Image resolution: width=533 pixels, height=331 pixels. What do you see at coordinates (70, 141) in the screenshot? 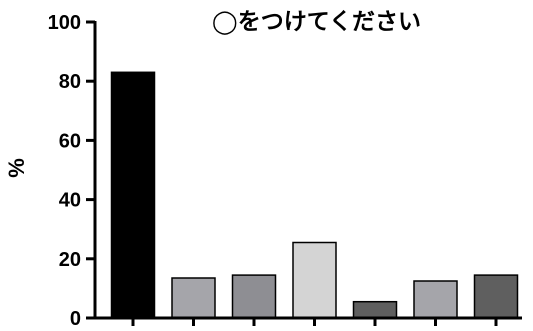
I see `y-tick-label-60: 60` at bounding box center [70, 141].